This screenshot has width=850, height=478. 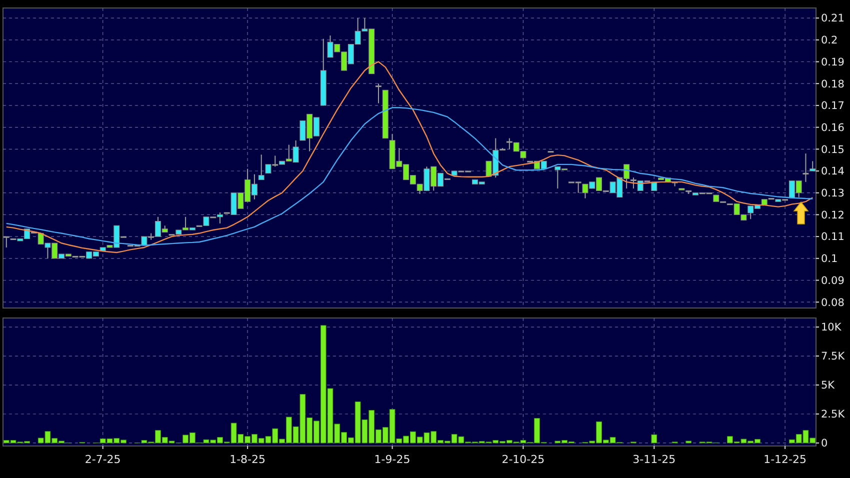 I want to click on x-tick-label: 2-10-25, so click(x=523, y=459).